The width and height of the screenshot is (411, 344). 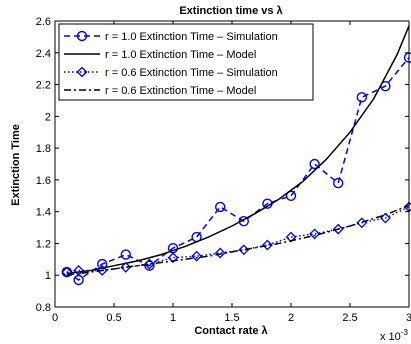 What do you see at coordinates (43, 213) in the screenshot?
I see `y-tick-label: 1.4` at bounding box center [43, 213].